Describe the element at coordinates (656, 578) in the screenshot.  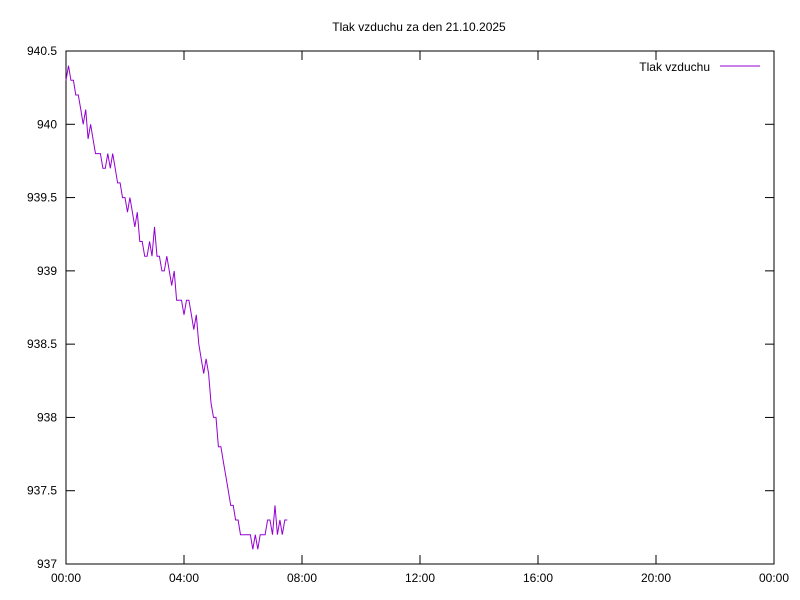
I see `x-tick-label: 20:00` at that location.